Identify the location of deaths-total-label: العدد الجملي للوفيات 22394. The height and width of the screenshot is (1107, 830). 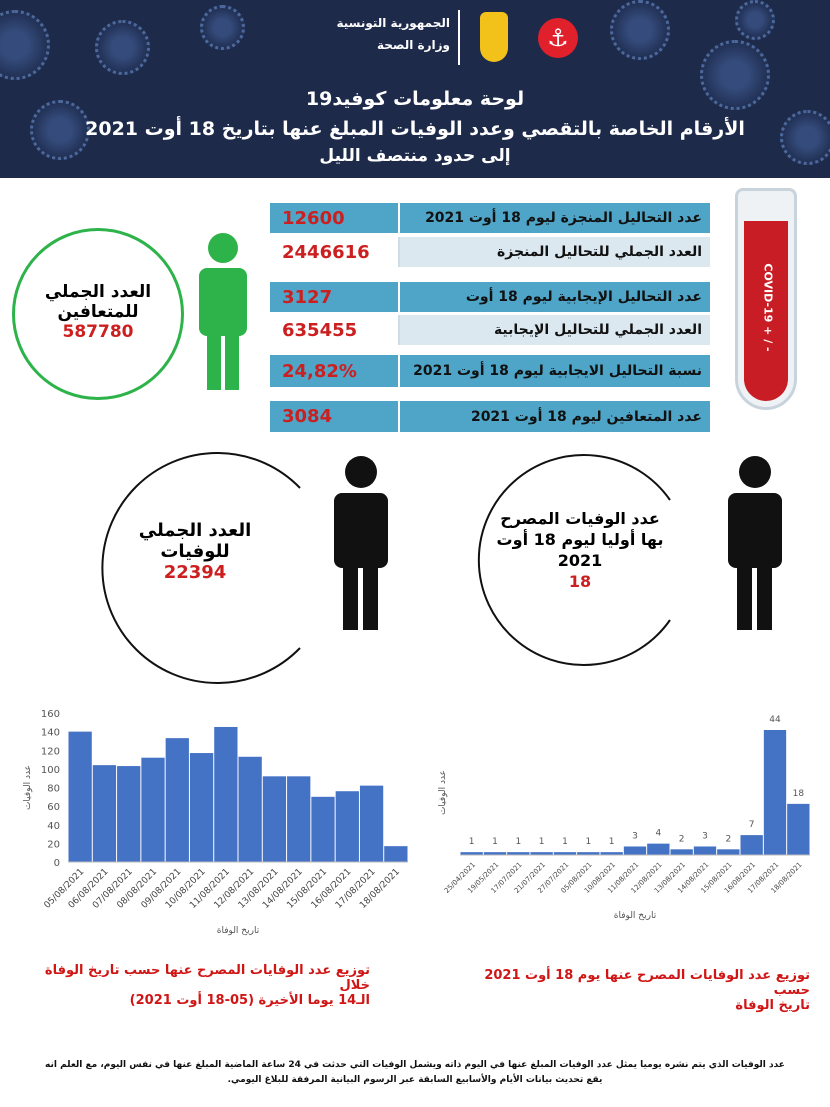
(195, 551).